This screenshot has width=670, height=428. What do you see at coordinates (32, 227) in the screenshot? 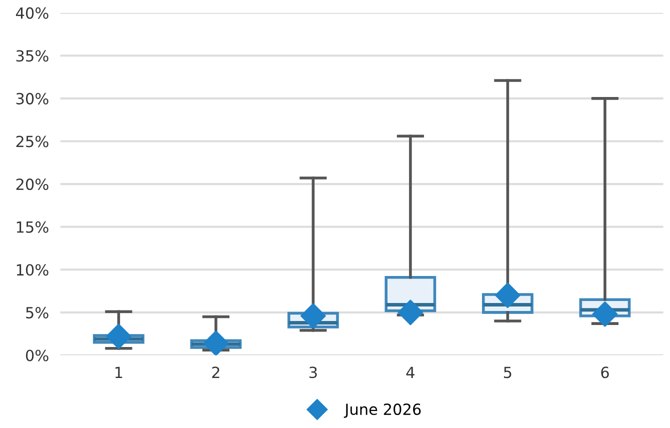
I see `y-tick-label: 15%` at bounding box center [32, 227].